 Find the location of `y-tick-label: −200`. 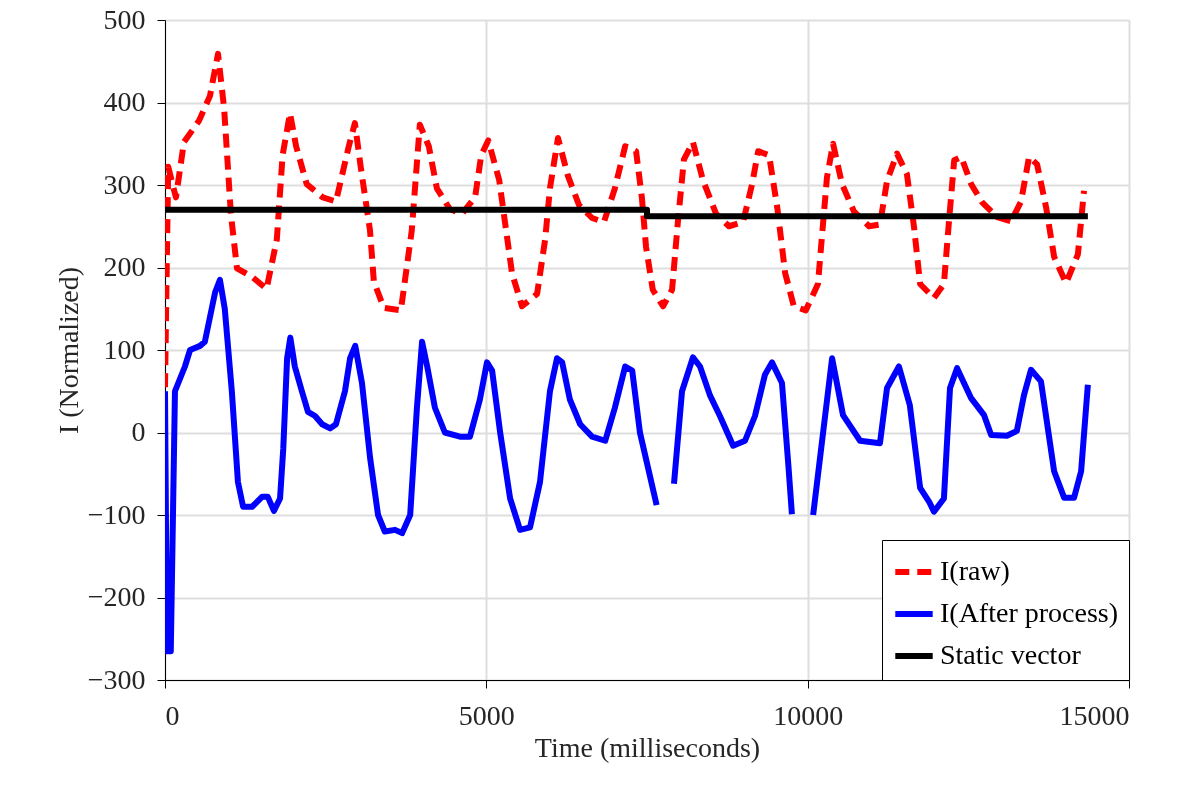

y-tick-label: −200 is located at coordinates (116, 596).